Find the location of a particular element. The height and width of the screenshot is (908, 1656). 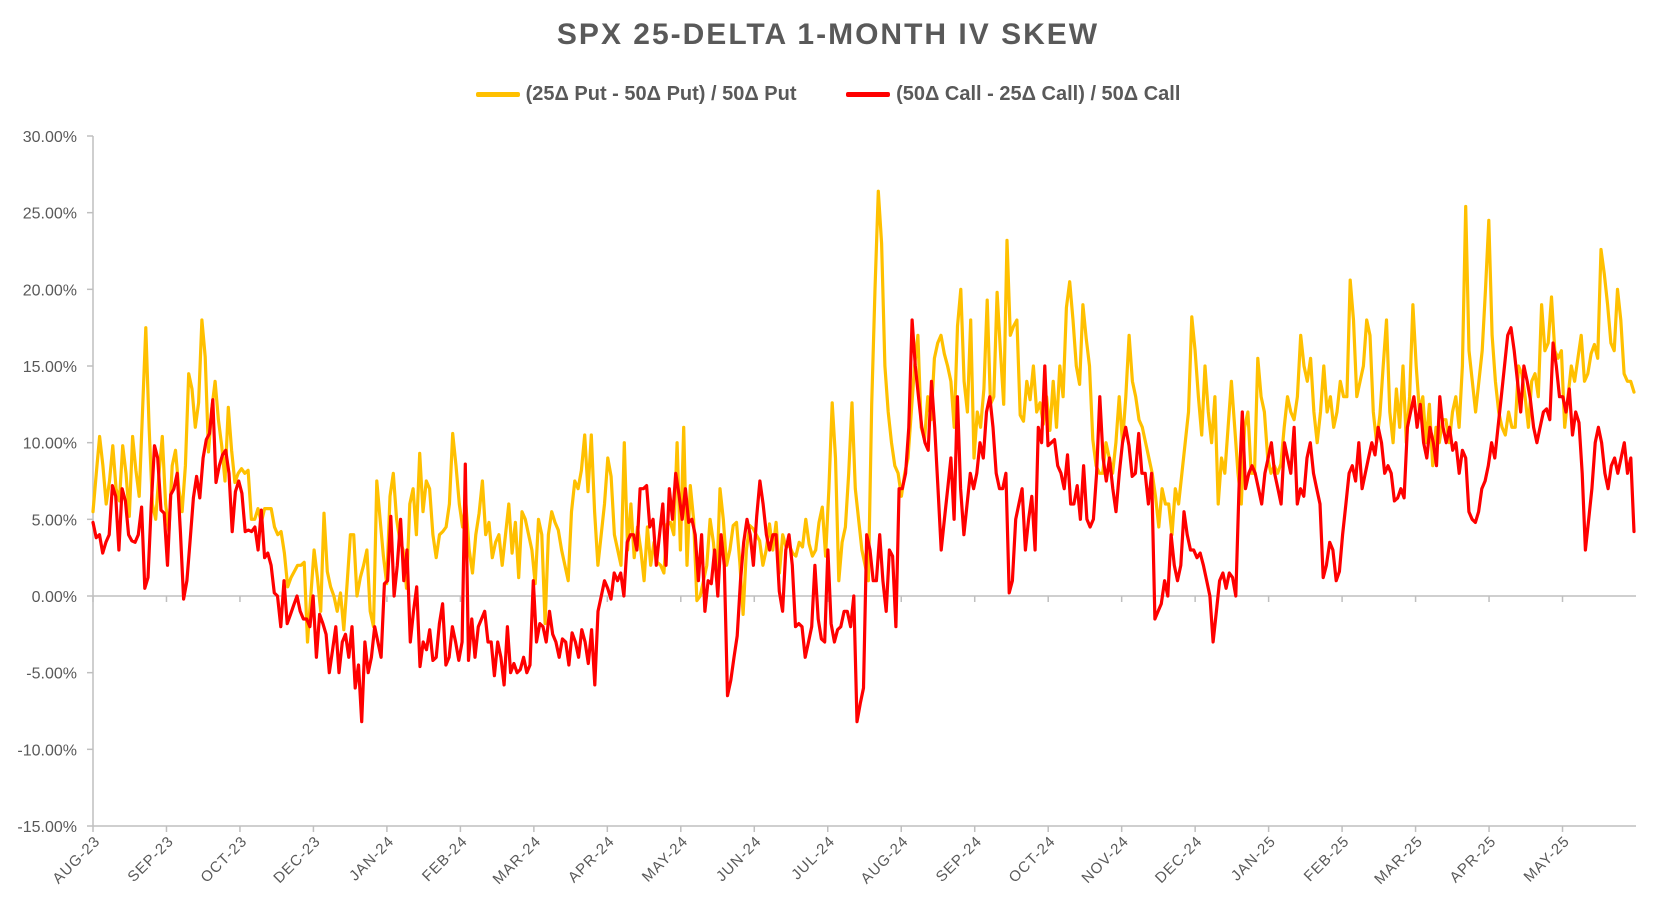

x-tick-label: OCT-23 is located at coordinates (223, 859).